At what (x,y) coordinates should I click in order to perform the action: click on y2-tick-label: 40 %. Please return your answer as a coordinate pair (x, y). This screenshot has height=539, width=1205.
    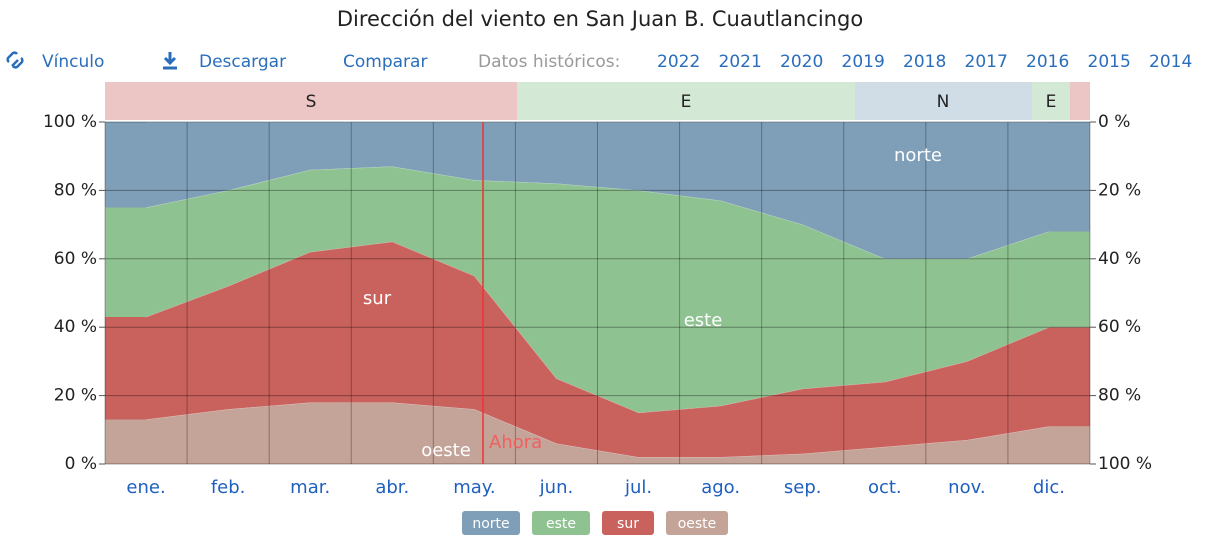
    Looking at the image, I should click on (1119, 259).